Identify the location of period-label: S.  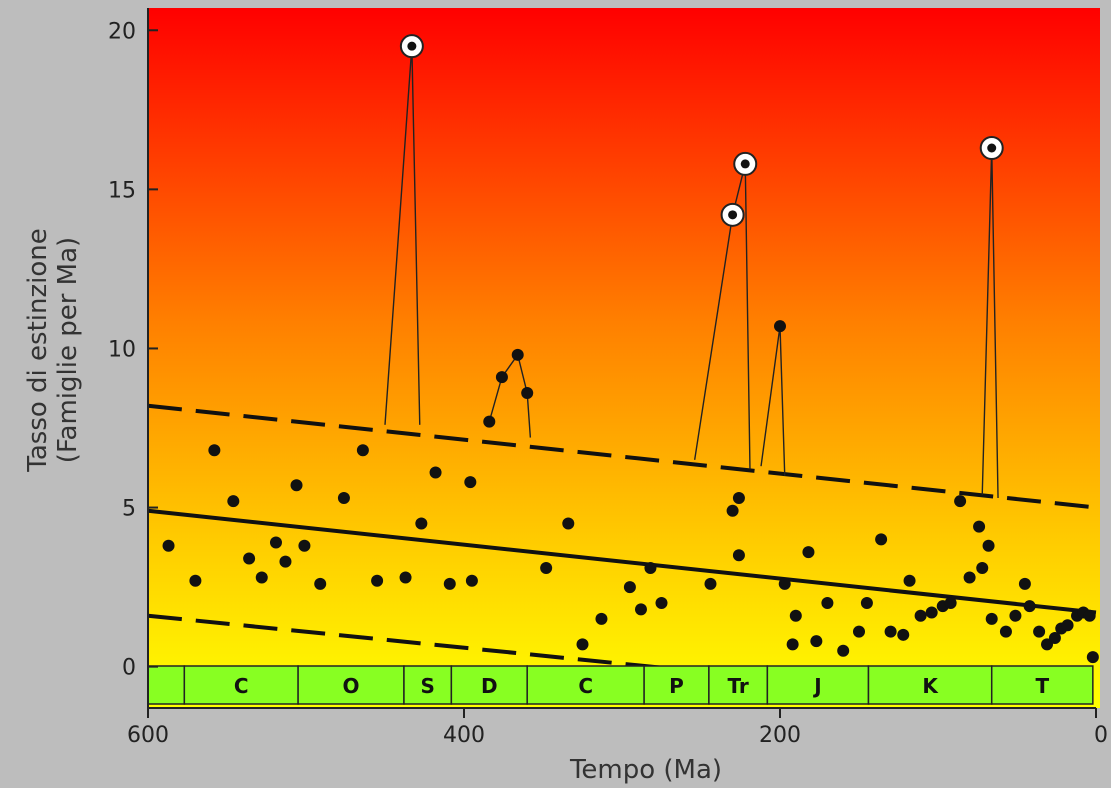
(427, 686).